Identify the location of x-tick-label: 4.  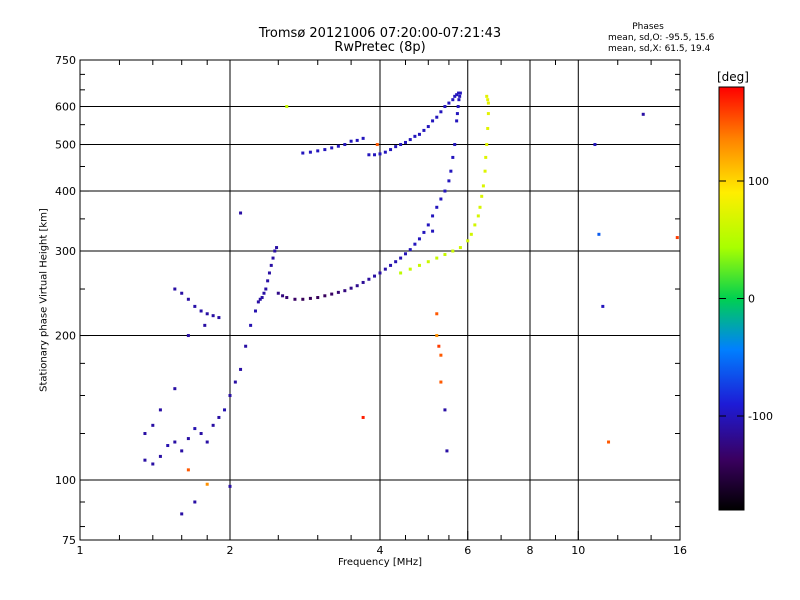
(380, 550).